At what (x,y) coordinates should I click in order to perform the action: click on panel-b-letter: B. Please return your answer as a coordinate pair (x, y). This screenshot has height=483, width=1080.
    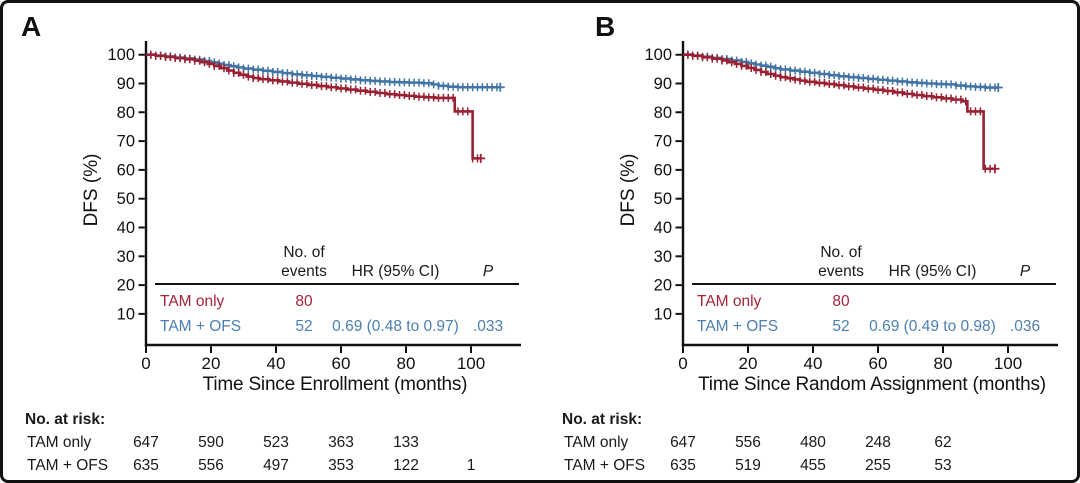
    Looking at the image, I should click on (605, 26).